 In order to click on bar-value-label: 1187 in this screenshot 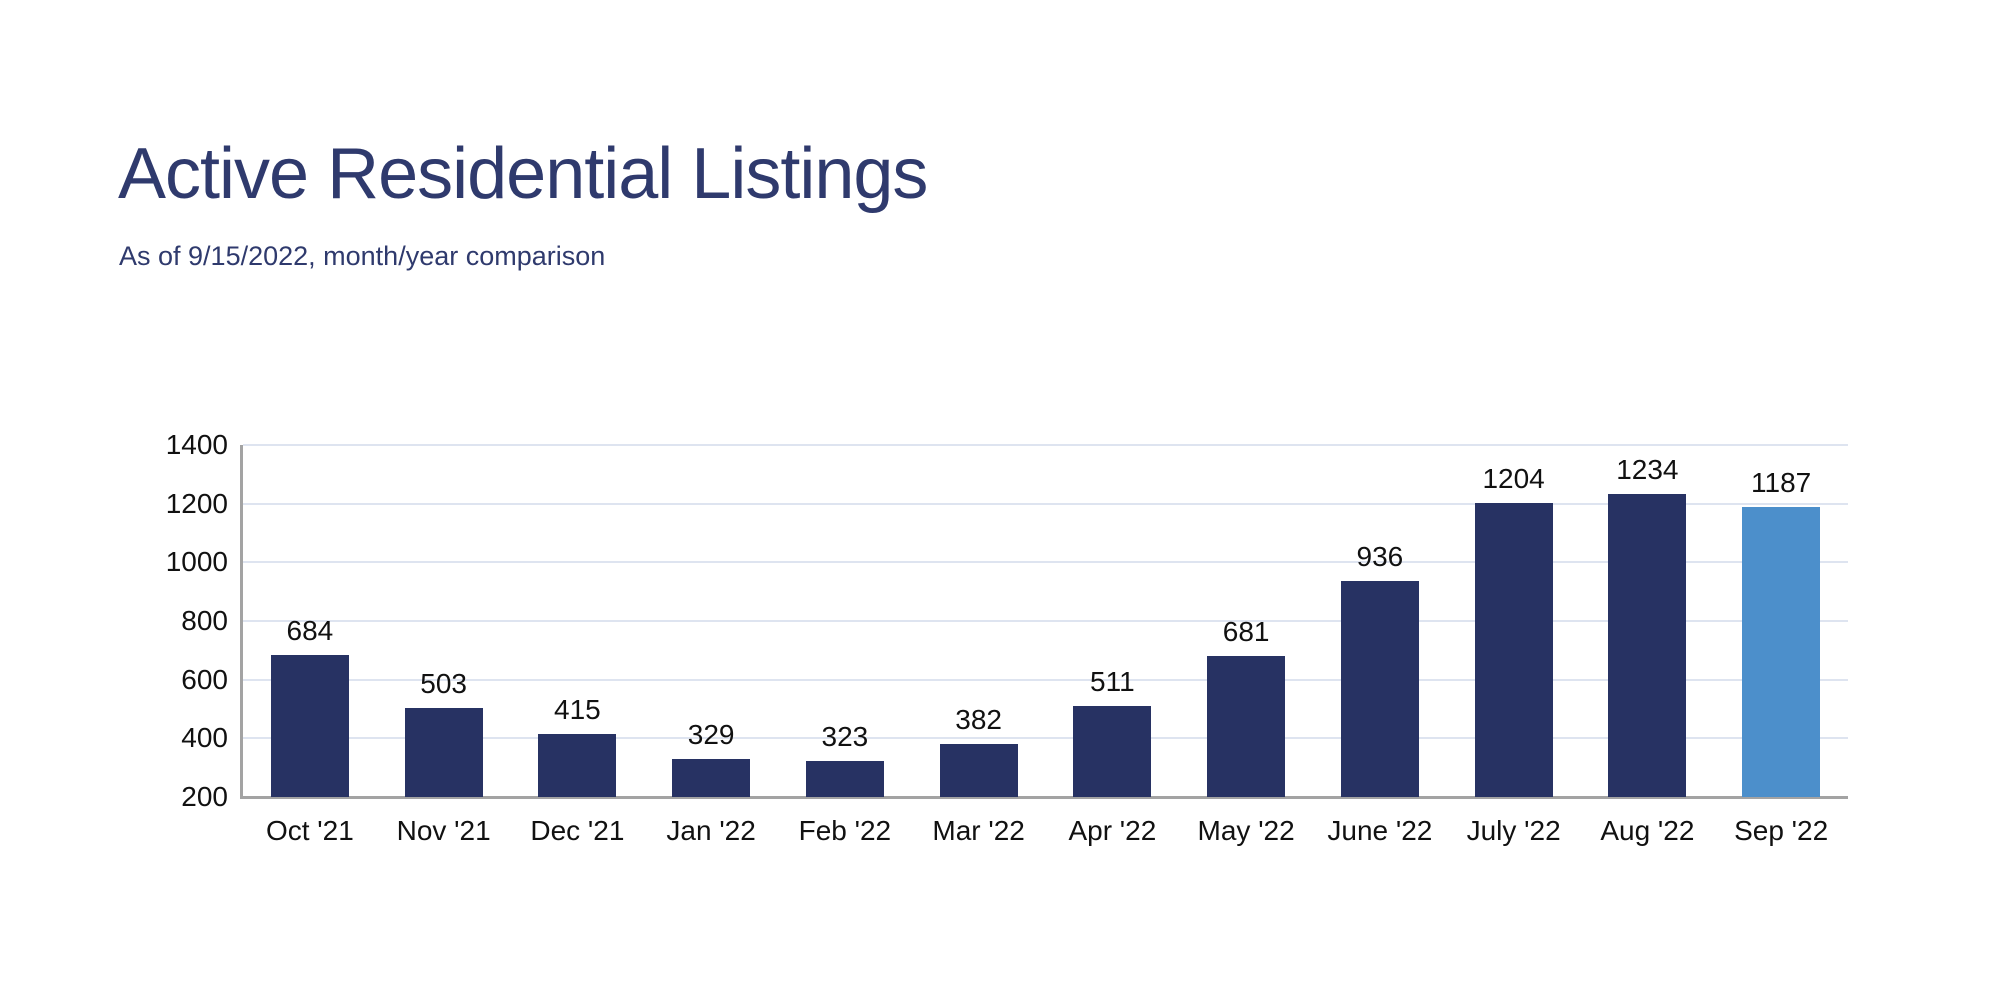, I will do `click(1781, 483)`.